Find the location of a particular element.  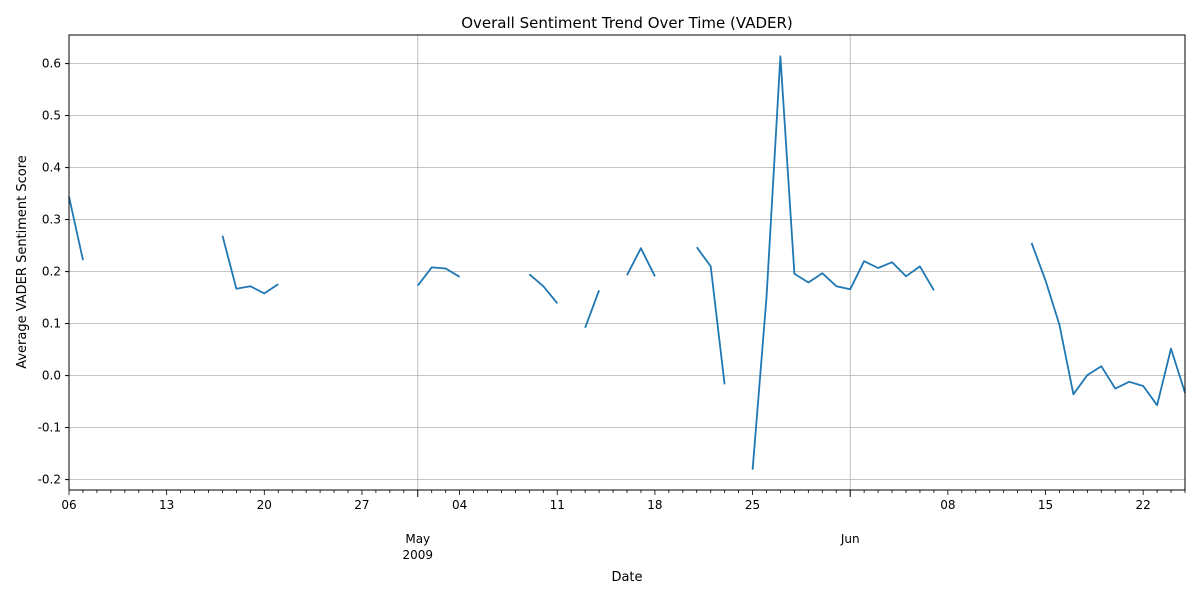

y-tick-label: 0.5 is located at coordinates (51, 116).